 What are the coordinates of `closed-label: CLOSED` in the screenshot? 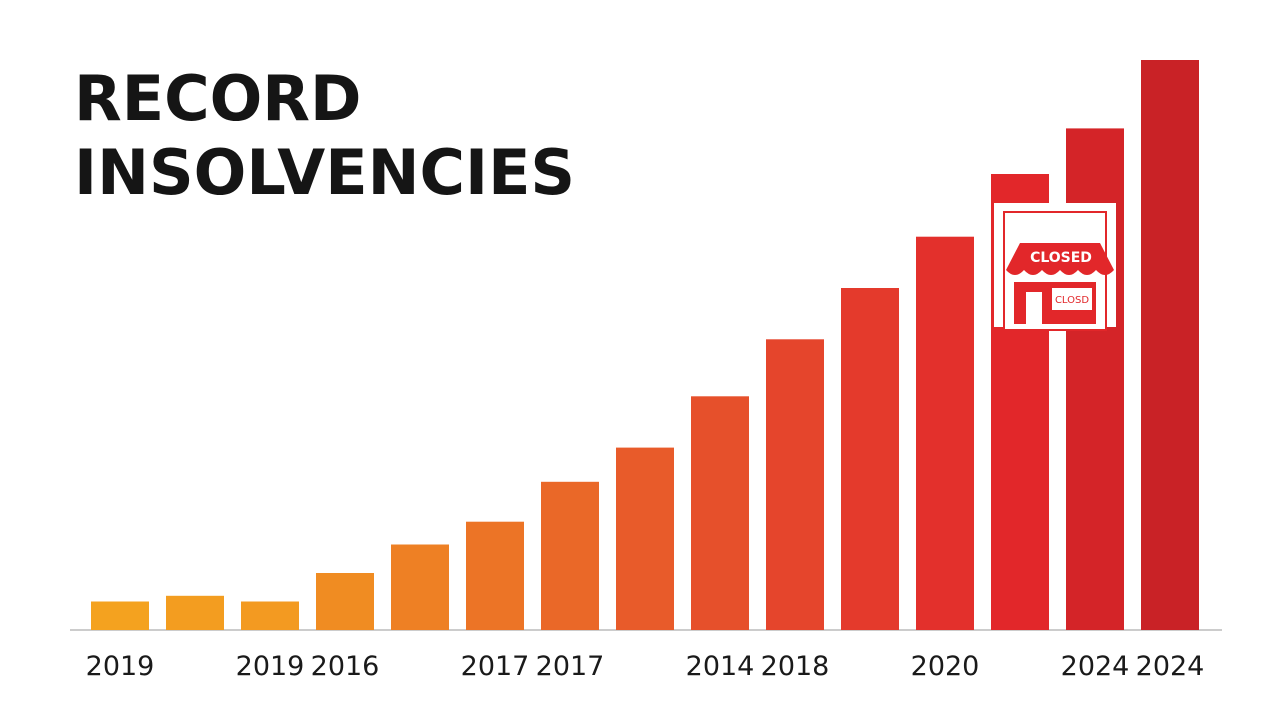 It's located at (1061, 258).